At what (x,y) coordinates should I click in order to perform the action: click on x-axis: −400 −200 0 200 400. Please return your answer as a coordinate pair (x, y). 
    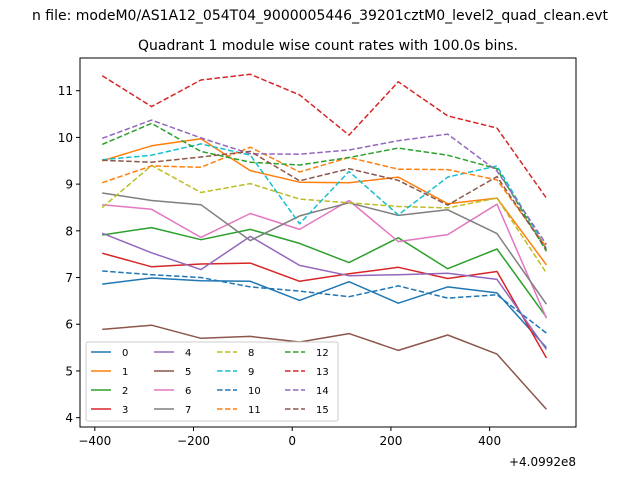
    Looking at the image, I should click on (289, 437).